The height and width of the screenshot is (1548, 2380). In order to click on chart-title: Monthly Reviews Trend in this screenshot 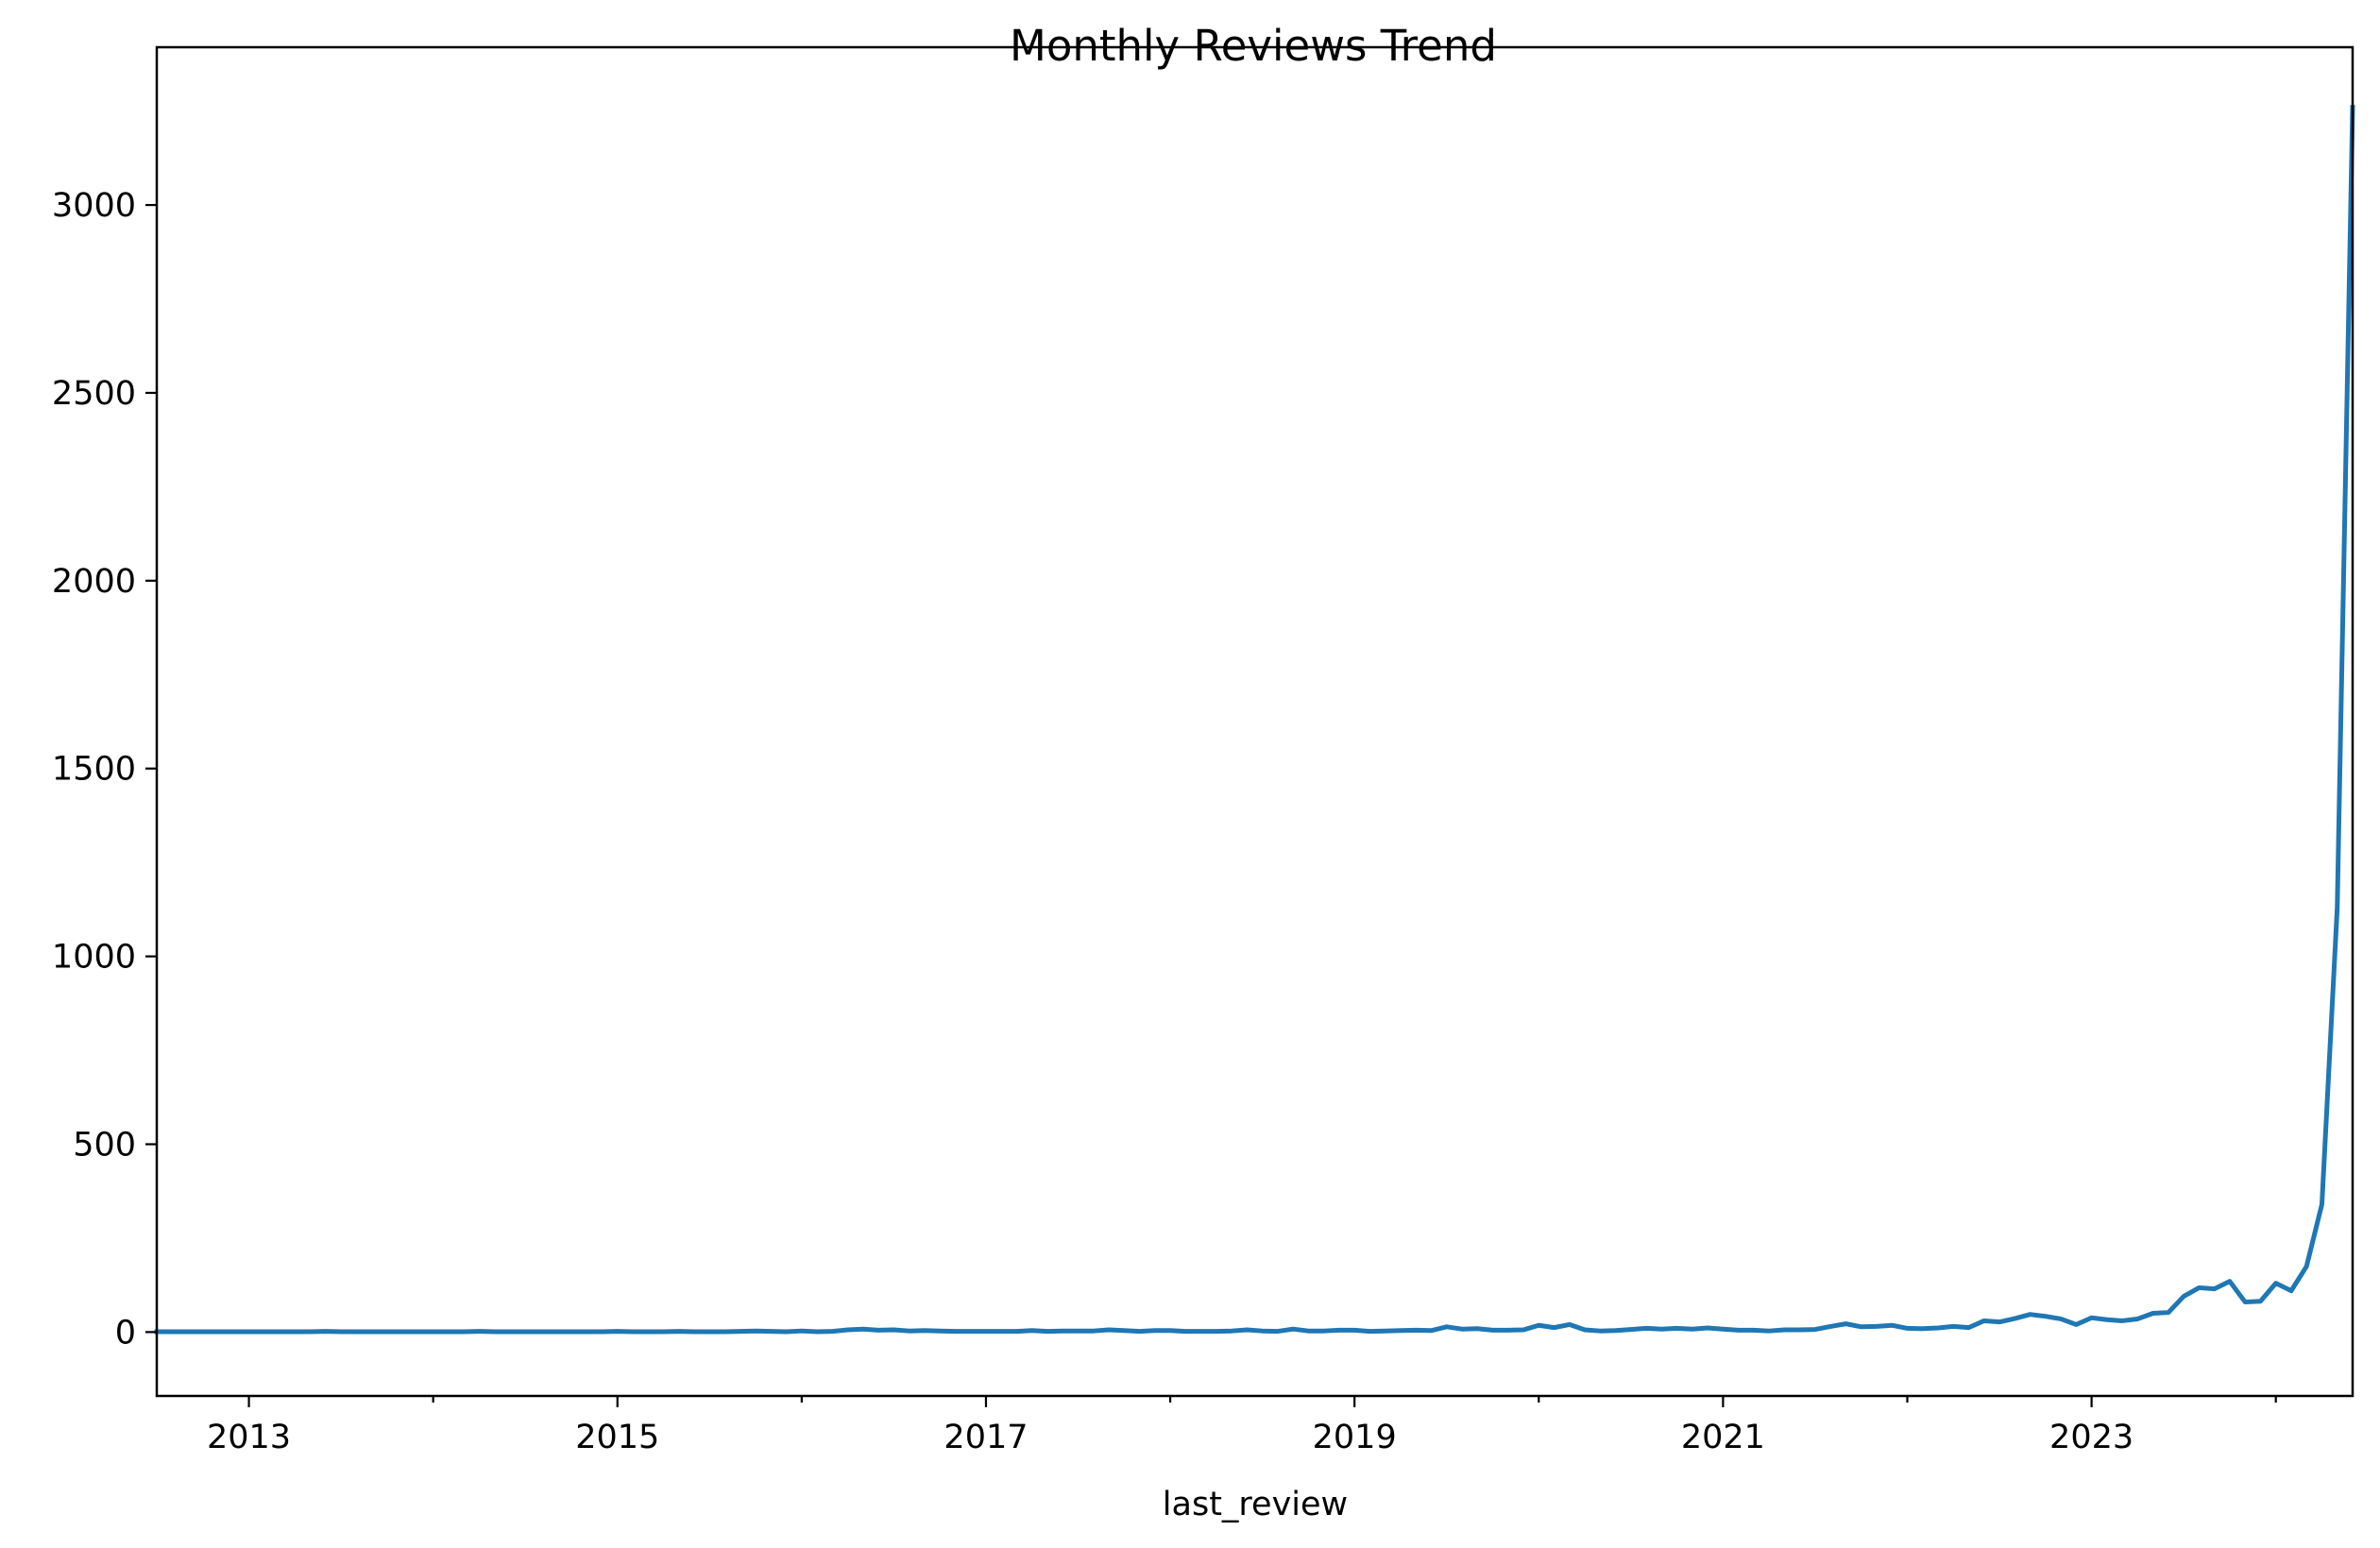, I will do `click(1253, 46)`.